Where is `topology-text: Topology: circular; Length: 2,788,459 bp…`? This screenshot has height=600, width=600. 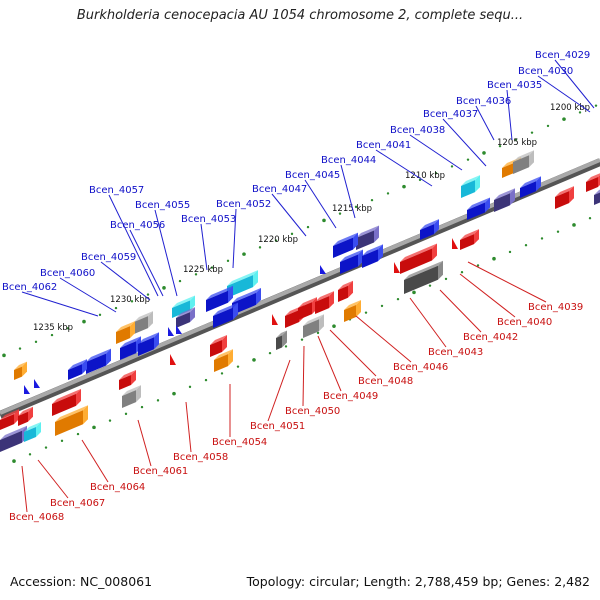 topology-text: Topology: circular; Length: 2,788,459 bp… is located at coordinates (418, 581).